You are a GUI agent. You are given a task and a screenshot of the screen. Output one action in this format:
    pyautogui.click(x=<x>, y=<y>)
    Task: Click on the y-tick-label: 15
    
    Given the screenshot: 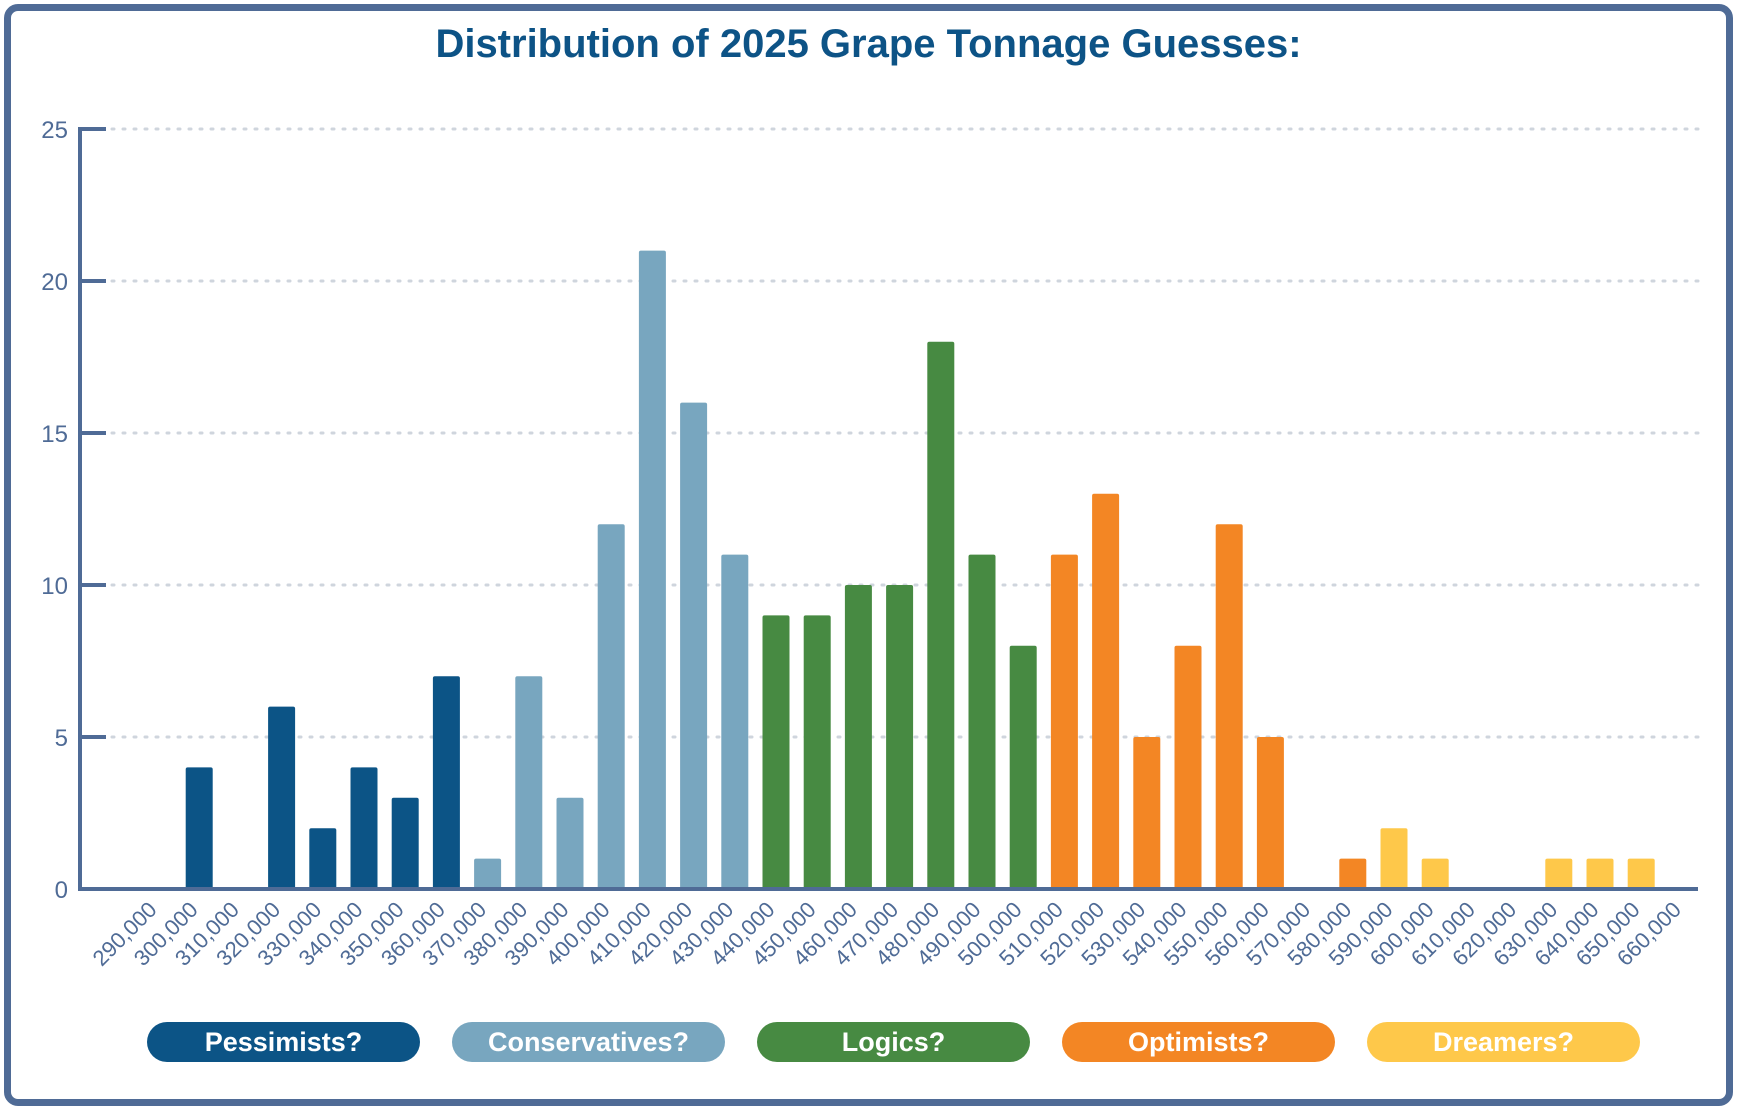 What is the action you would take?
    pyautogui.click(x=54, y=434)
    